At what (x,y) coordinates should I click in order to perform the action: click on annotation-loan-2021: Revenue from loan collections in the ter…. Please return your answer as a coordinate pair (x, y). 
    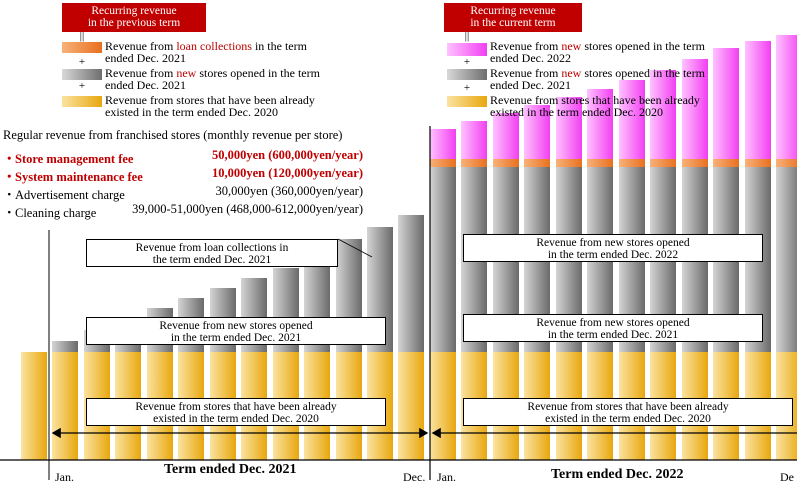
    Looking at the image, I should click on (212, 253).